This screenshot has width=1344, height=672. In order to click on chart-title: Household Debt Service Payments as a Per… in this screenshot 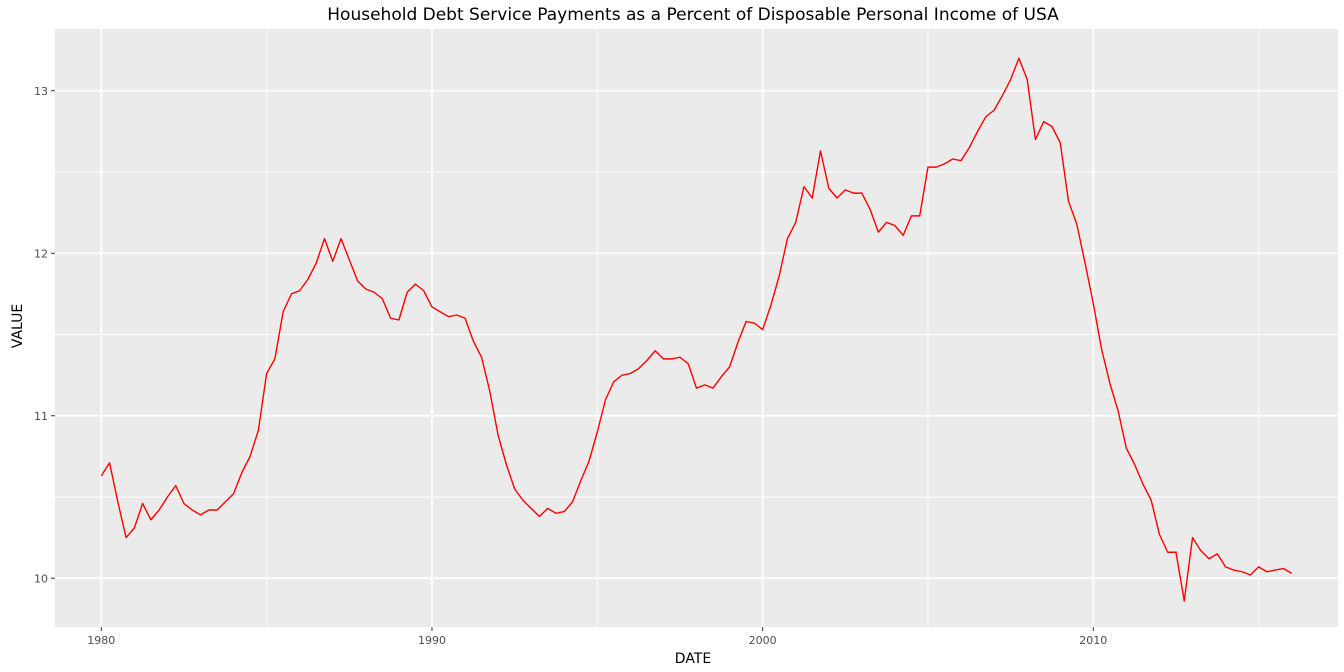, I will do `click(693, 15)`.